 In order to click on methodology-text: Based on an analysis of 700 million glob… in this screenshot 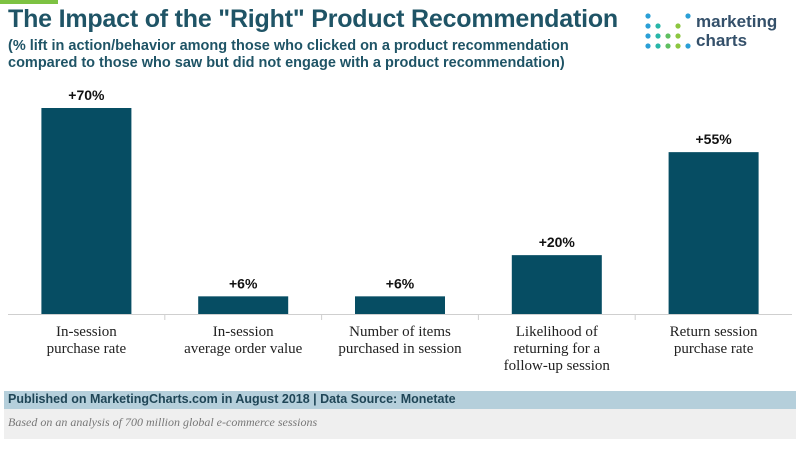, I will do `click(163, 422)`.